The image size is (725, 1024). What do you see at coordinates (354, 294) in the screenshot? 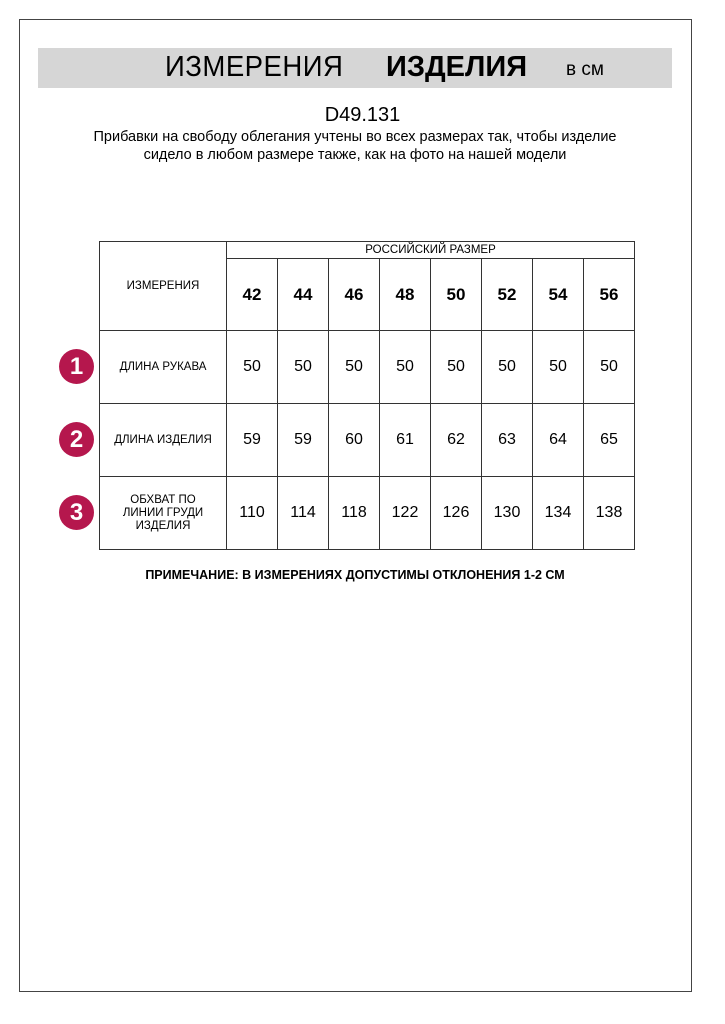
I see `size-header: 46` at bounding box center [354, 294].